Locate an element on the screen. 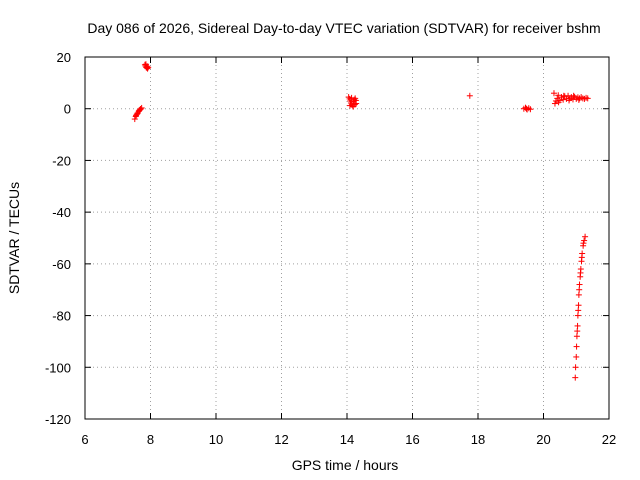  y-tick-label: -40 is located at coordinates (61, 212).